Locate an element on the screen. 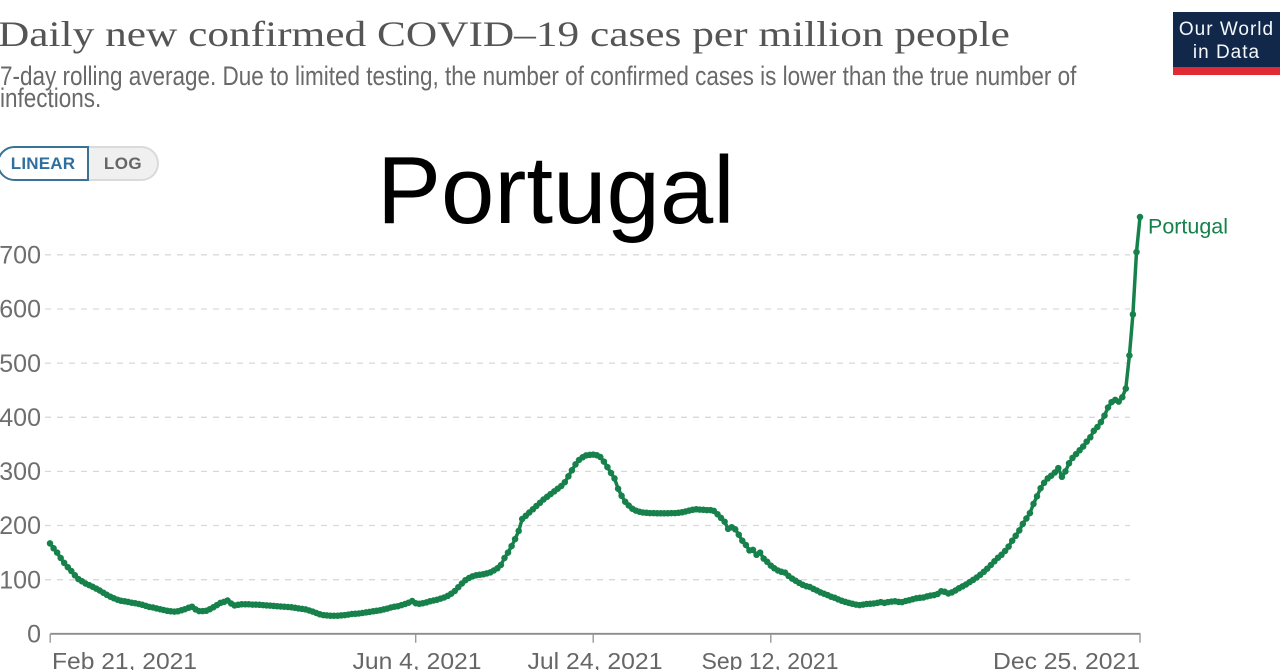  svg-text: Portugal is located at coordinates (1188, 227).